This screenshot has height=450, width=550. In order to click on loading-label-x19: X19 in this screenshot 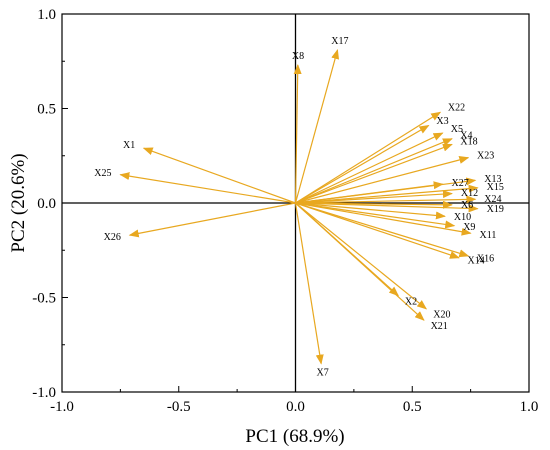, I will do `click(495, 209)`.